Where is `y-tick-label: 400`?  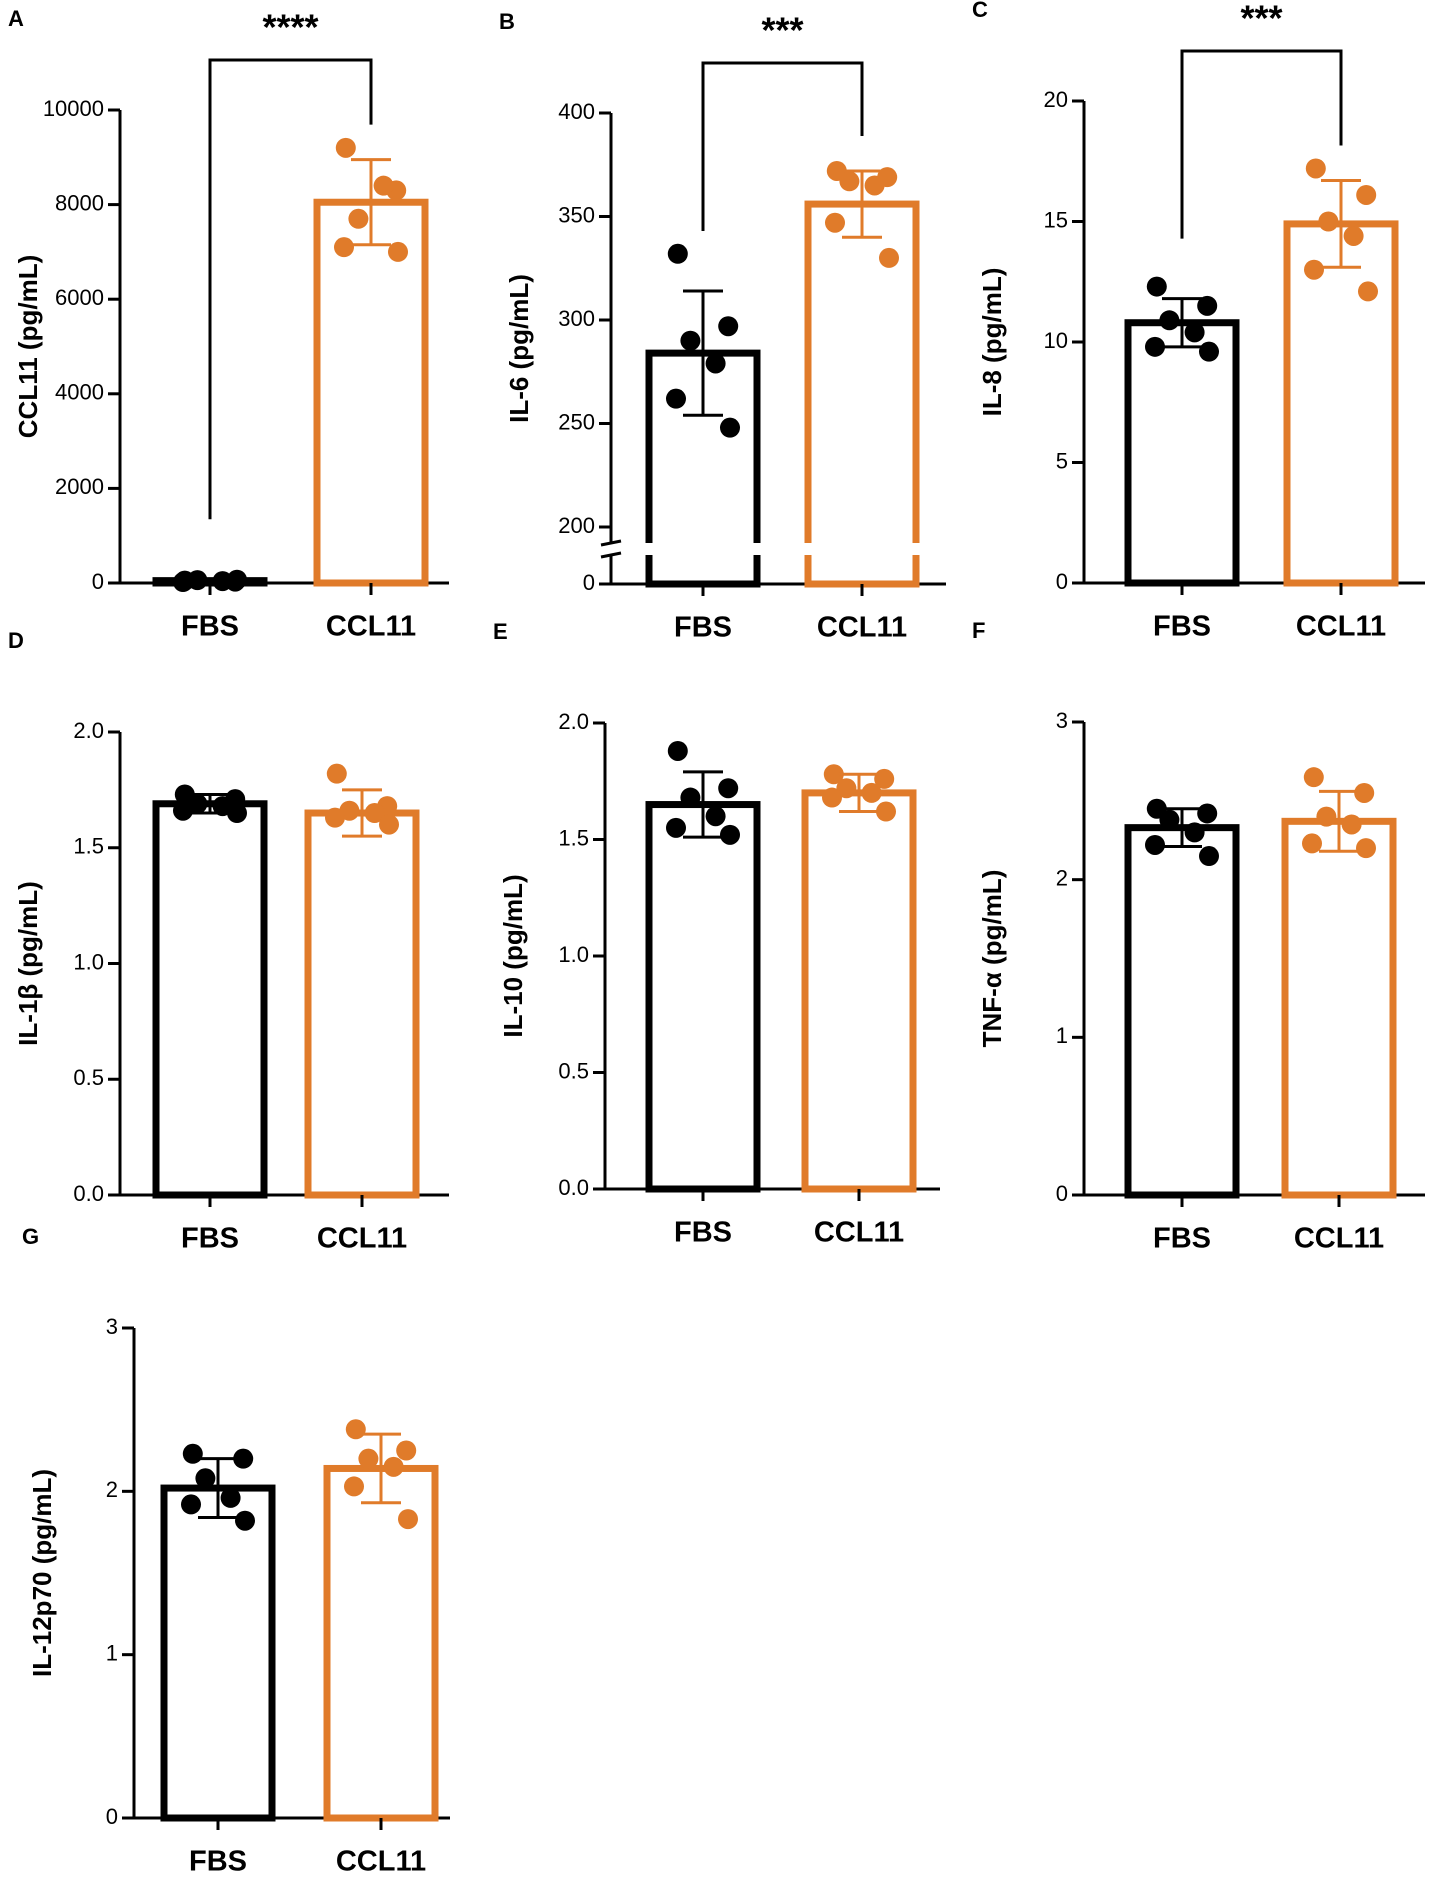 y-tick-label: 400 is located at coordinates (576, 111).